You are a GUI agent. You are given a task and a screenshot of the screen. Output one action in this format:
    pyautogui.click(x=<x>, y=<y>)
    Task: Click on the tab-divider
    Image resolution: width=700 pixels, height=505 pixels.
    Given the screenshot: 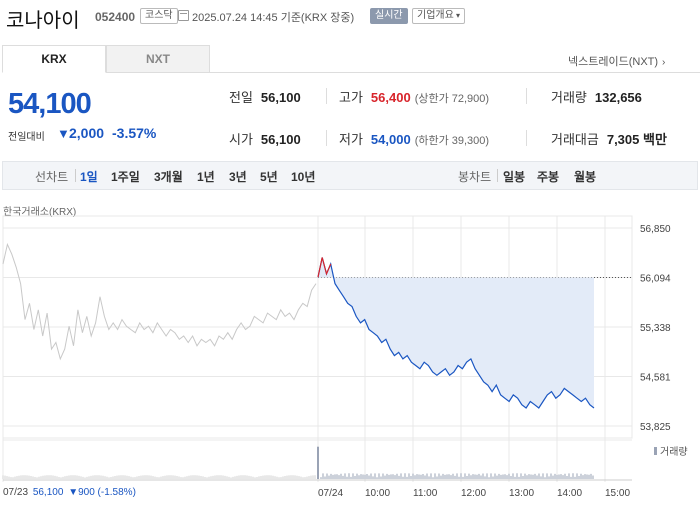 What is the action you would take?
    pyautogui.click(x=455, y=72)
    